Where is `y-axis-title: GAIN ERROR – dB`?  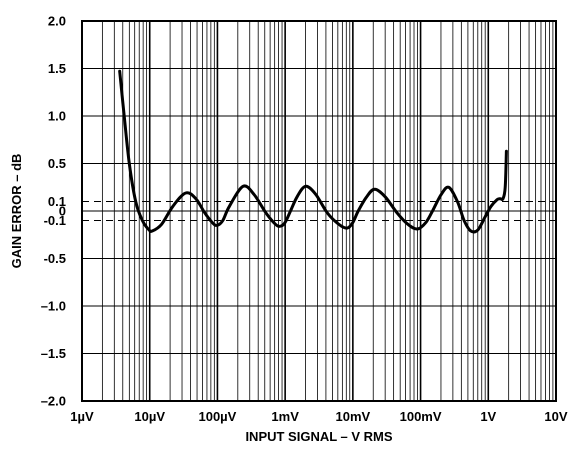 y-axis-title: GAIN ERROR – dB is located at coordinates (16, 211).